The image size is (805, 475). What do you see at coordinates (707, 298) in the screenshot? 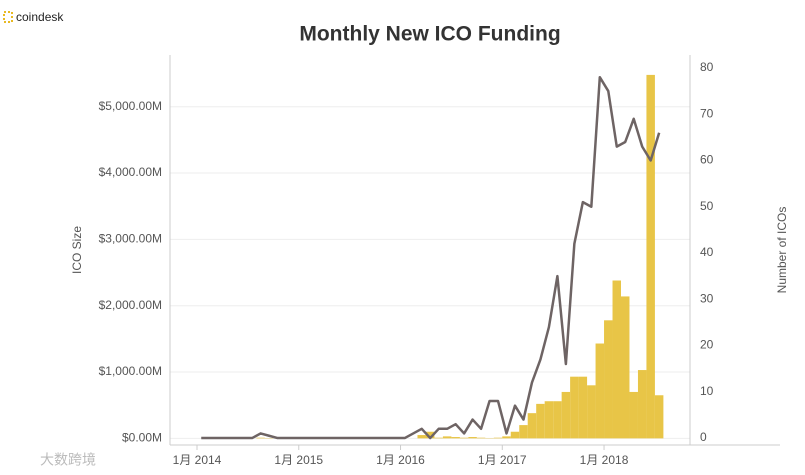
I see `y2-tick-label: 30` at bounding box center [707, 298].